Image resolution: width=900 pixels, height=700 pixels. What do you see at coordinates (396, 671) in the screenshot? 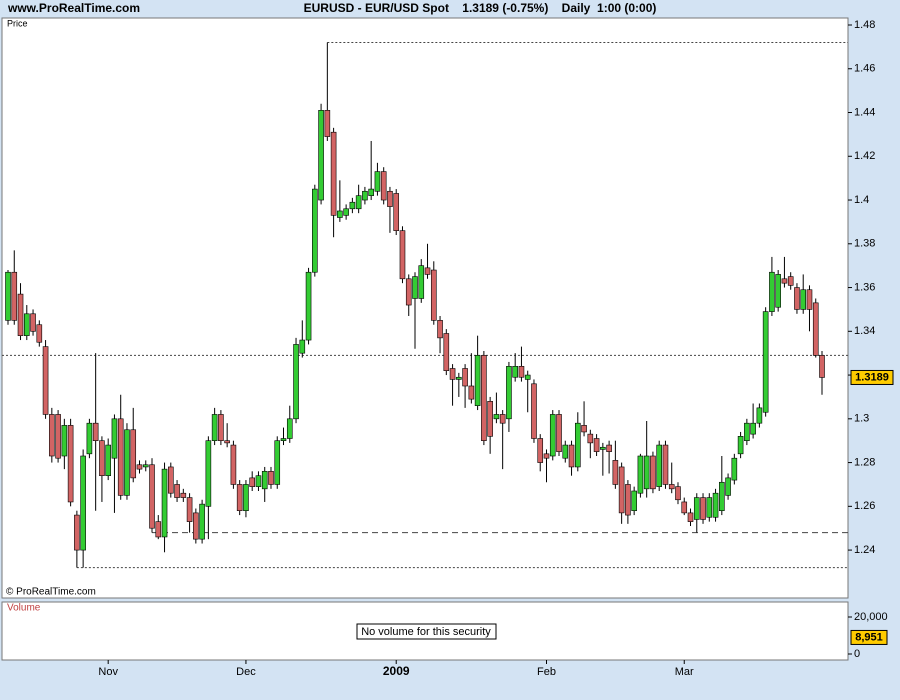
I see `x-tick-label: 2009` at bounding box center [396, 671].